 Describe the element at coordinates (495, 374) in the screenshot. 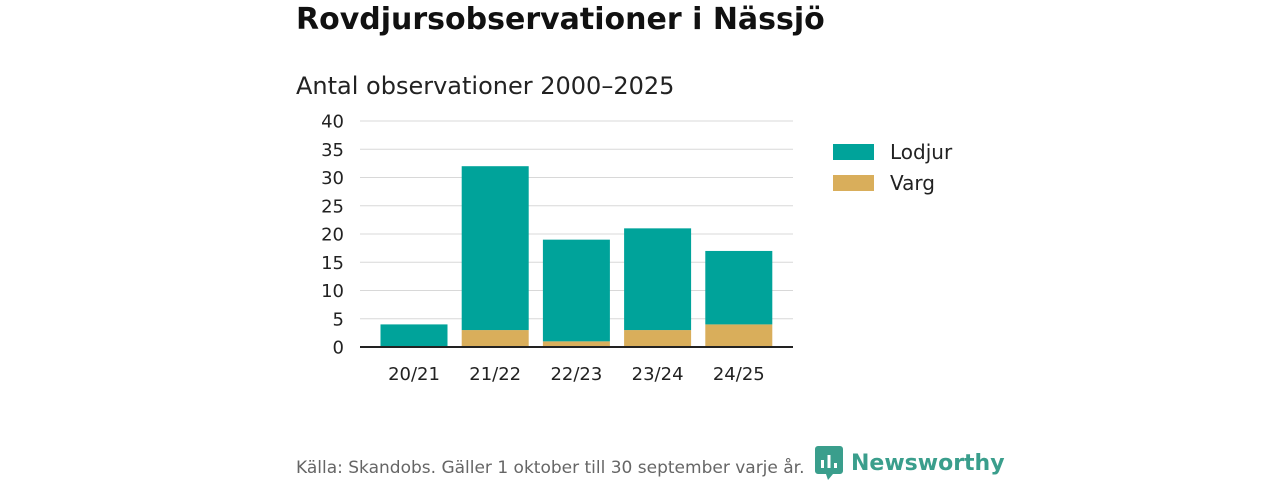

I see `x-tick-label: 21/22` at that location.